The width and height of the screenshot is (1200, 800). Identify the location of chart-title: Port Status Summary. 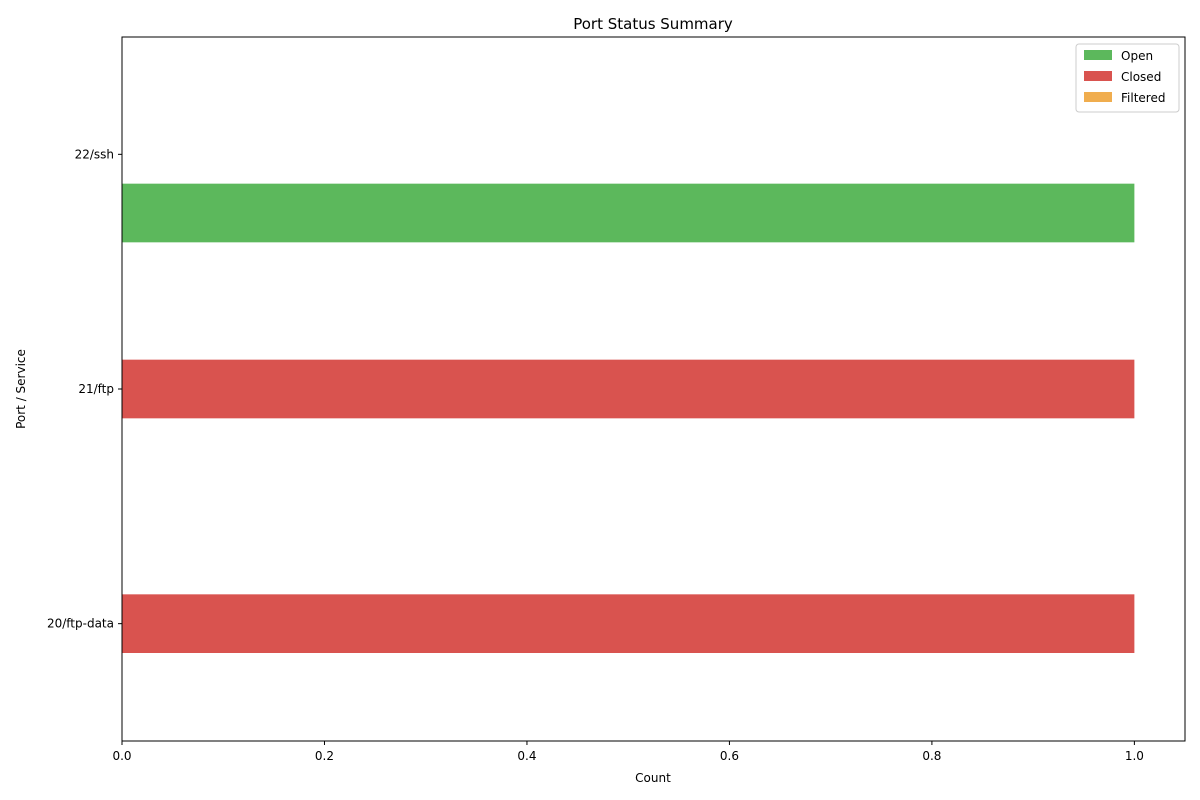
(653, 24).